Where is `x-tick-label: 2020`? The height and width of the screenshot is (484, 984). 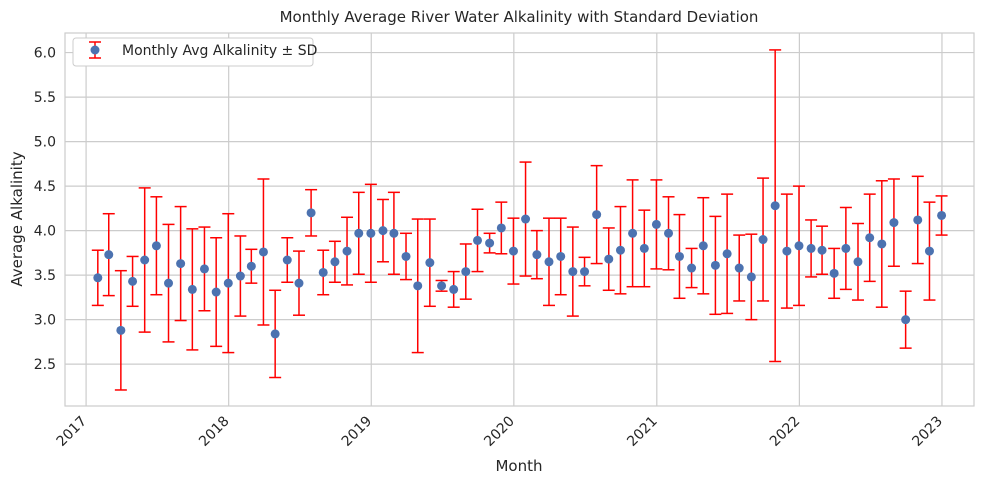 x-tick-label: 2020 is located at coordinates (499, 431).